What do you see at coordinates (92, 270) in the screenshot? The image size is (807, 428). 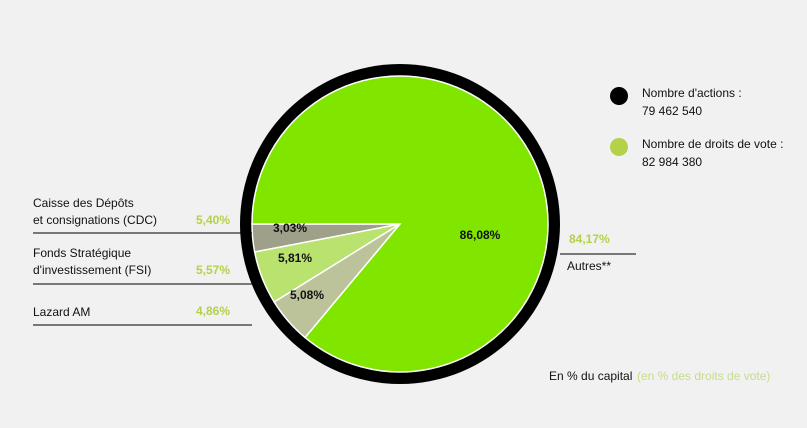 I see `category-label: d'investissement (FSI)` at bounding box center [92, 270].